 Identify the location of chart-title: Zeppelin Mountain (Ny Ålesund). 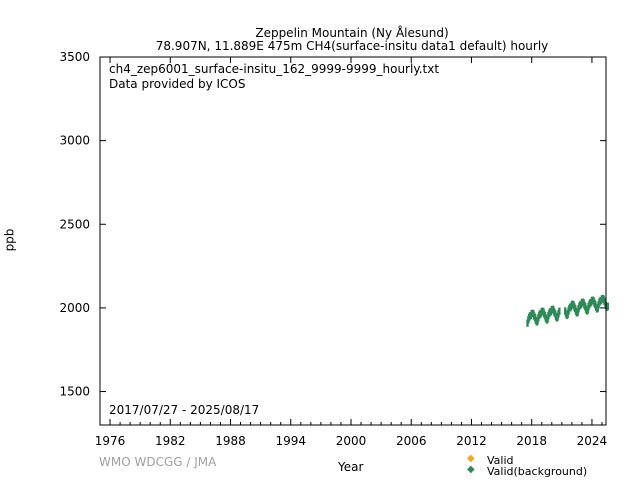
(352, 33).